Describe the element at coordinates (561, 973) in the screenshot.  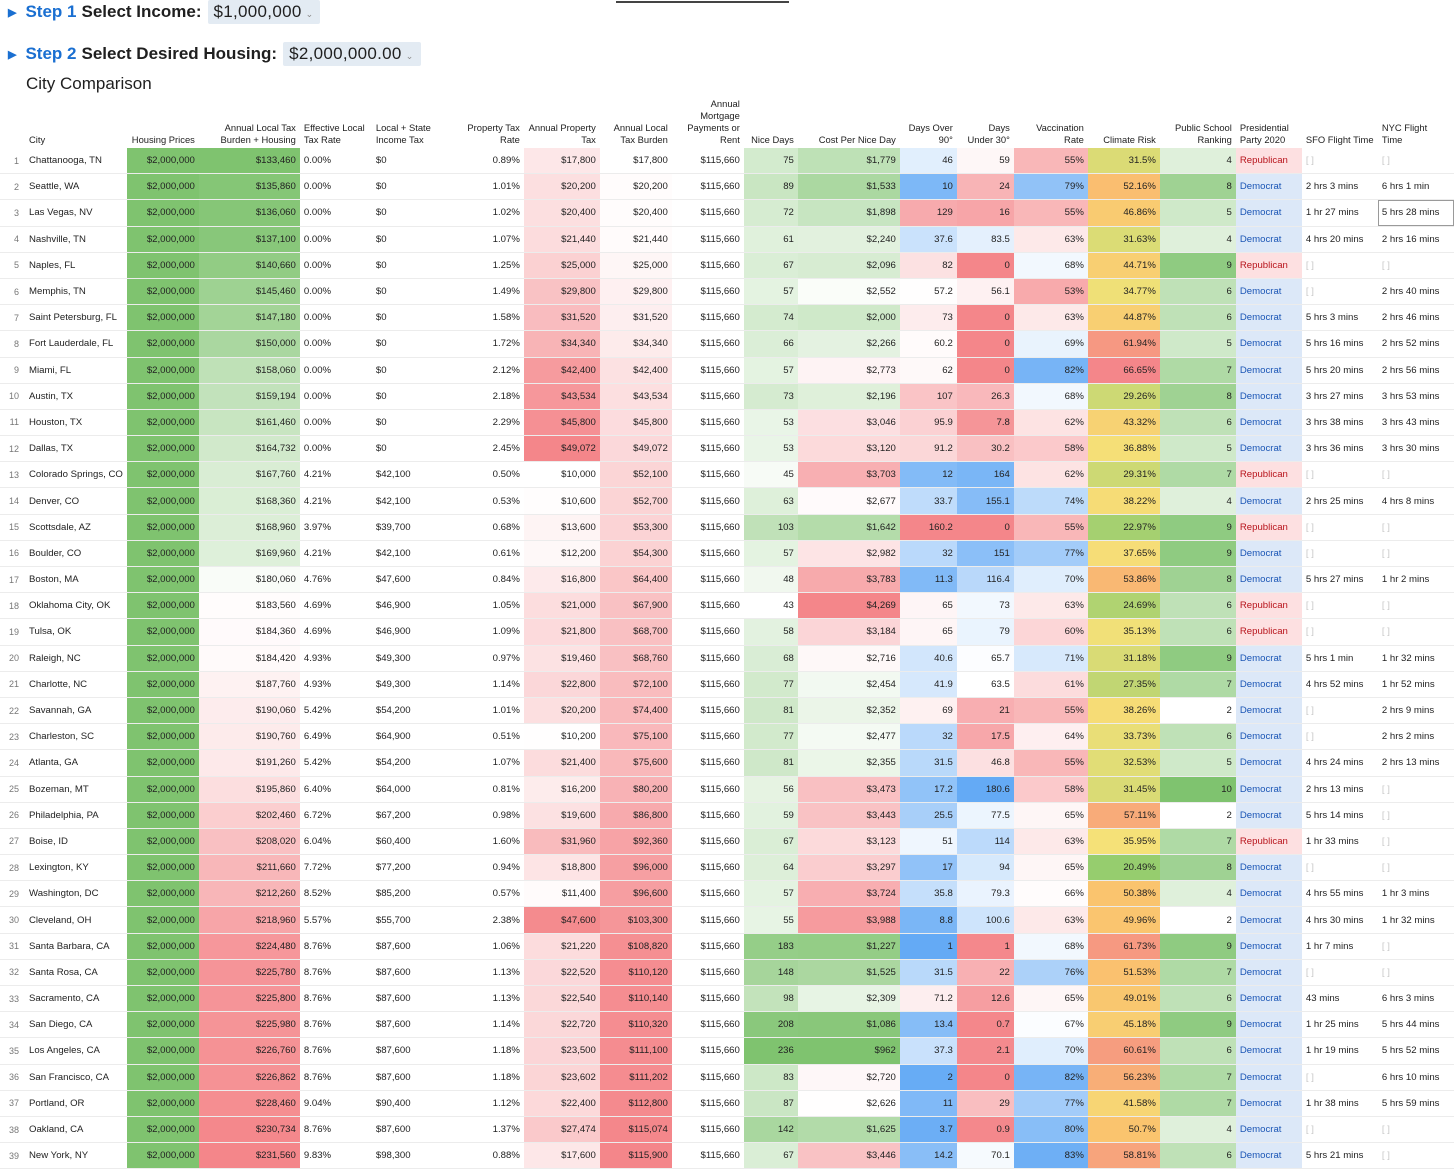
I see `cell-annual-property-tax: $22,520` at that location.